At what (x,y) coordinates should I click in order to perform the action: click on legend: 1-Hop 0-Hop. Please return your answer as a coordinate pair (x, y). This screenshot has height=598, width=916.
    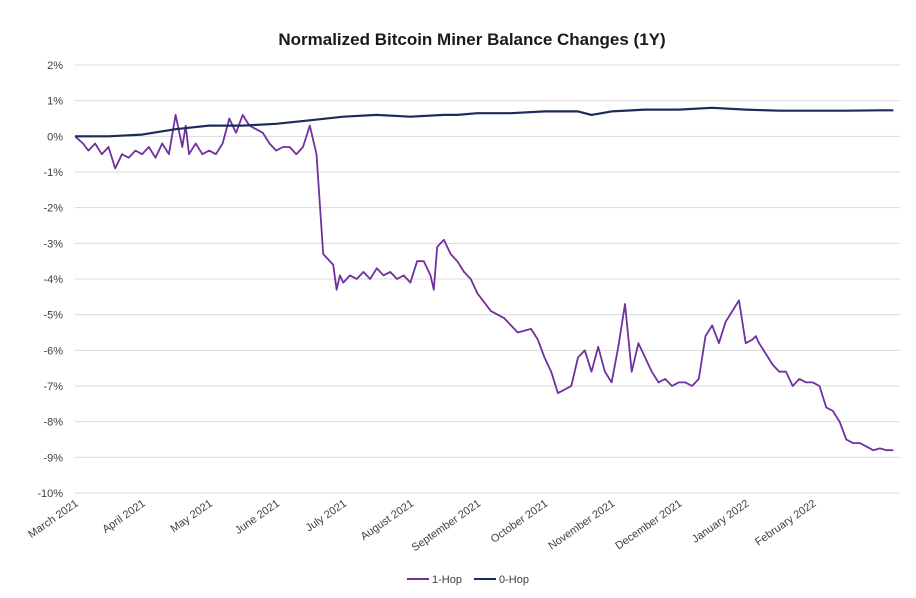
    Looking at the image, I should click on (468, 580).